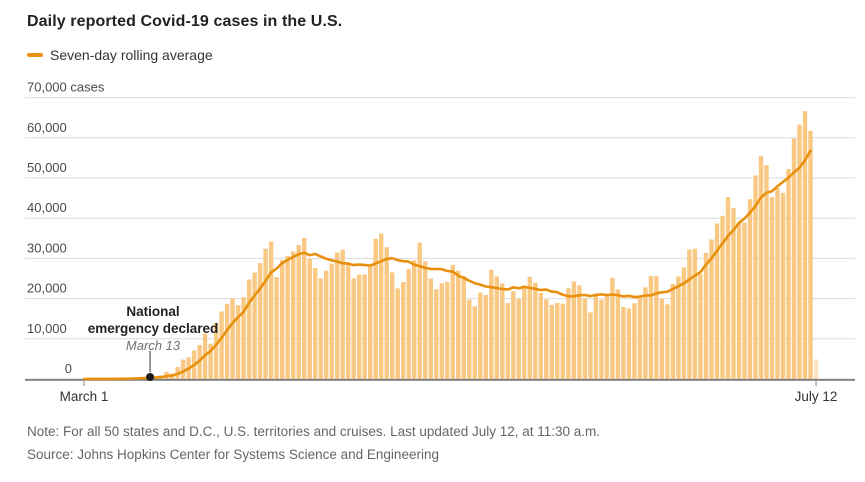  I want to click on y-tick-label: 10,000, so click(47, 328).